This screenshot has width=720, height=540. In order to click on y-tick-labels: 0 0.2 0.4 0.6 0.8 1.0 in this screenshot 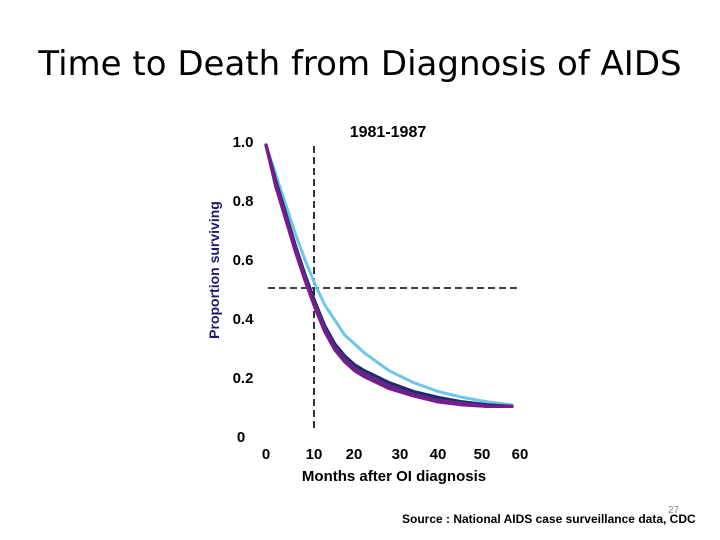, I will do `click(244, 290)`.